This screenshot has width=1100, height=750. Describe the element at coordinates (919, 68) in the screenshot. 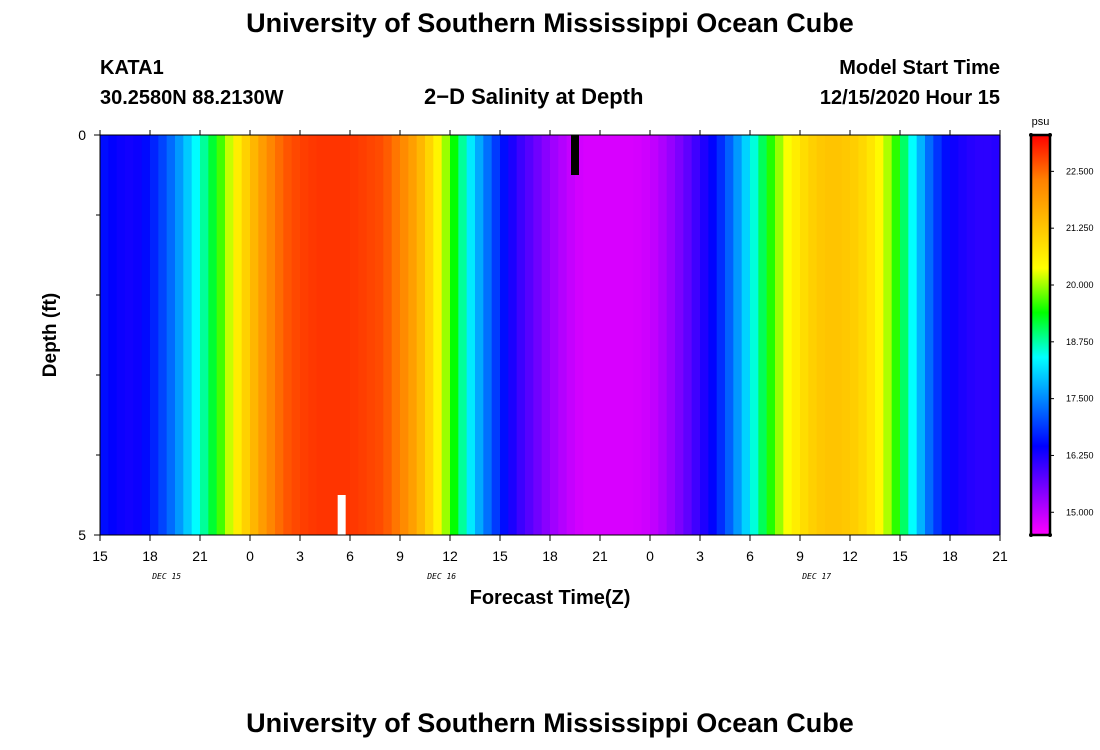

I see `model-start-label: Model Start Time` at that location.